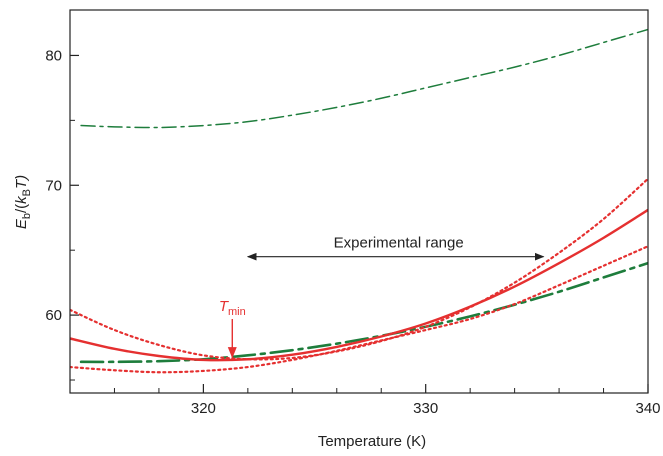 The width and height of the screenshot is (663, 456). Describe the element at coordinates (382, 297) in the screenshot. I see `annotations: Experimental range Tmin` at that location.